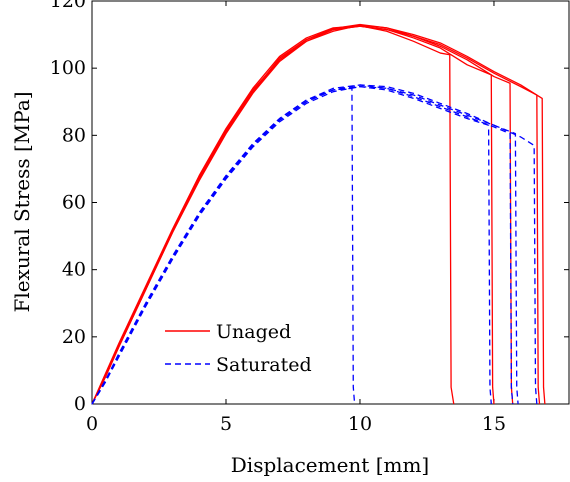 The width and height of the screenshot is (570, 482). Describe the element at coordinates (74, 135) in the screenshot. I see `y-tick-label: 80` at that location.